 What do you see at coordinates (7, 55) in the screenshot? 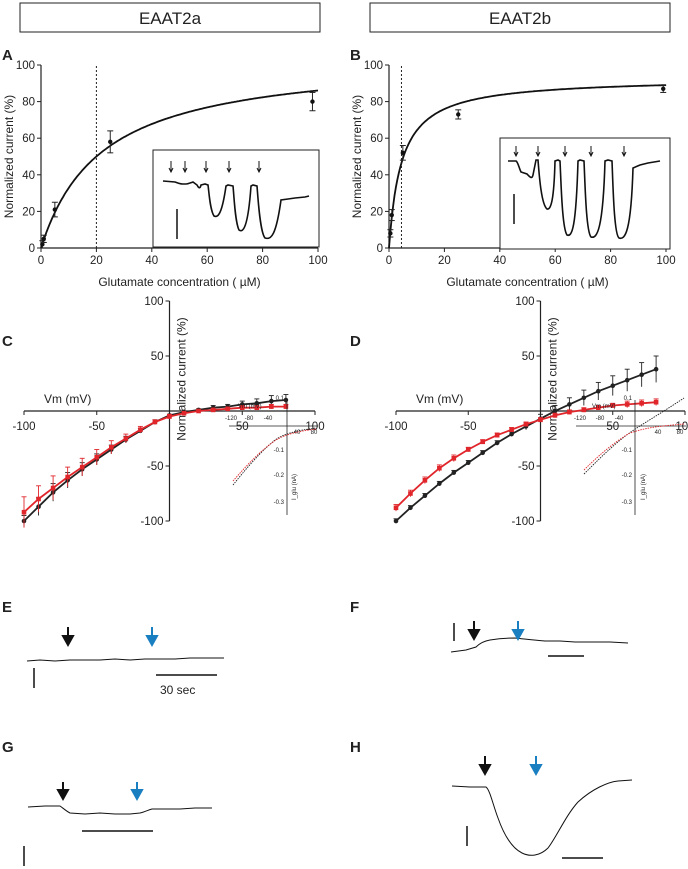
I see `panel-letter-A: A` at bounding box center [7, 55].